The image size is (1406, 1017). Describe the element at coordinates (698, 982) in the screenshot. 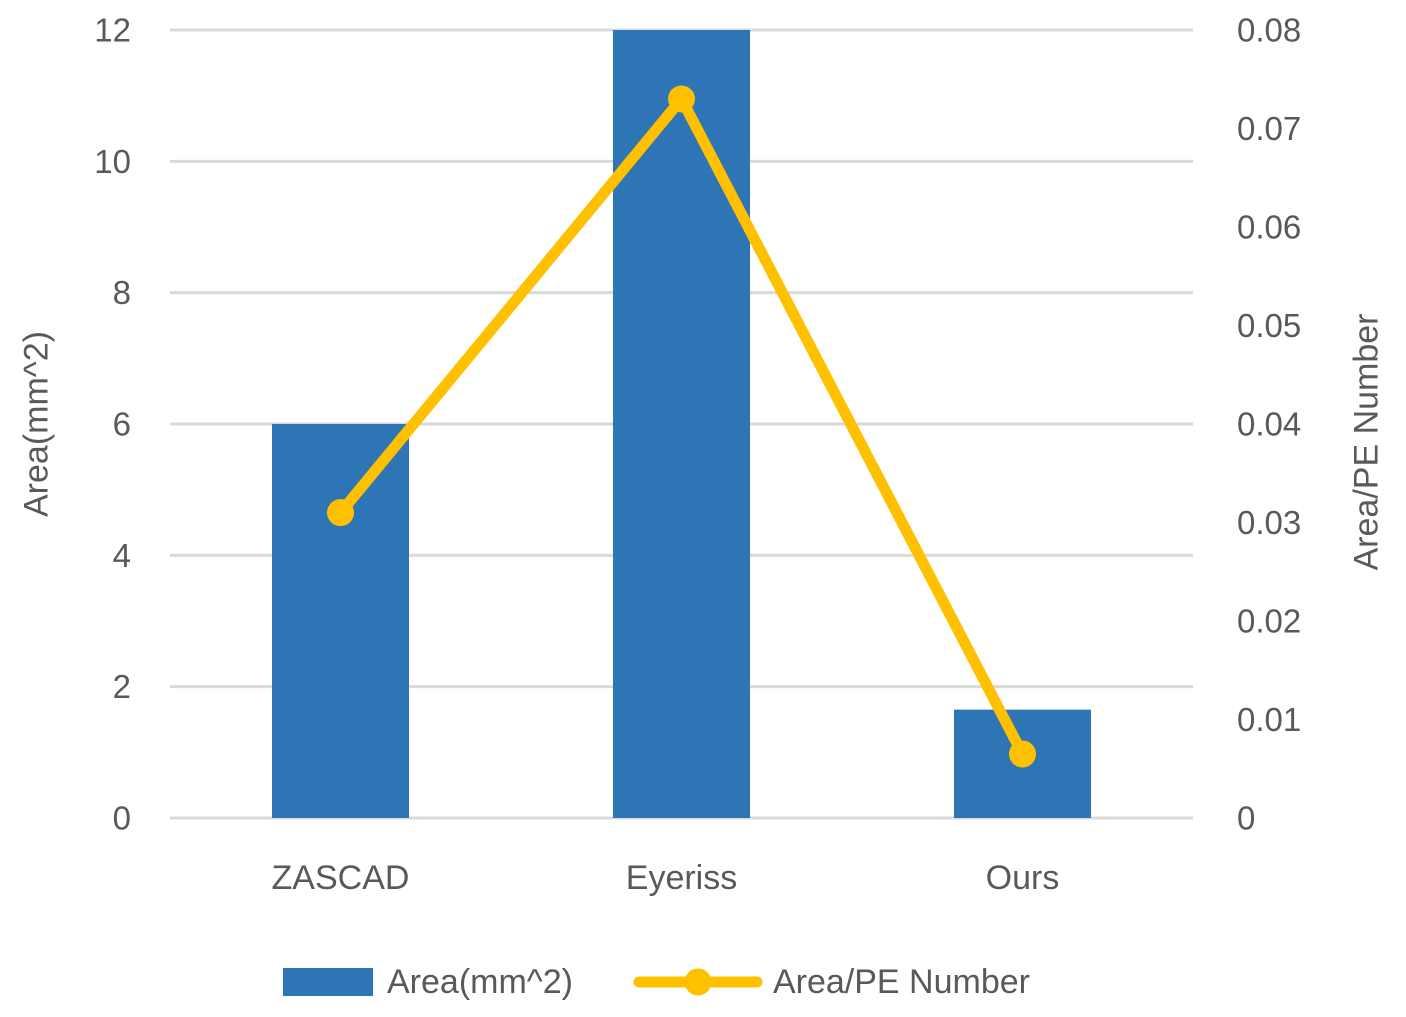

I see `legend-line-marker-icon` at that location.